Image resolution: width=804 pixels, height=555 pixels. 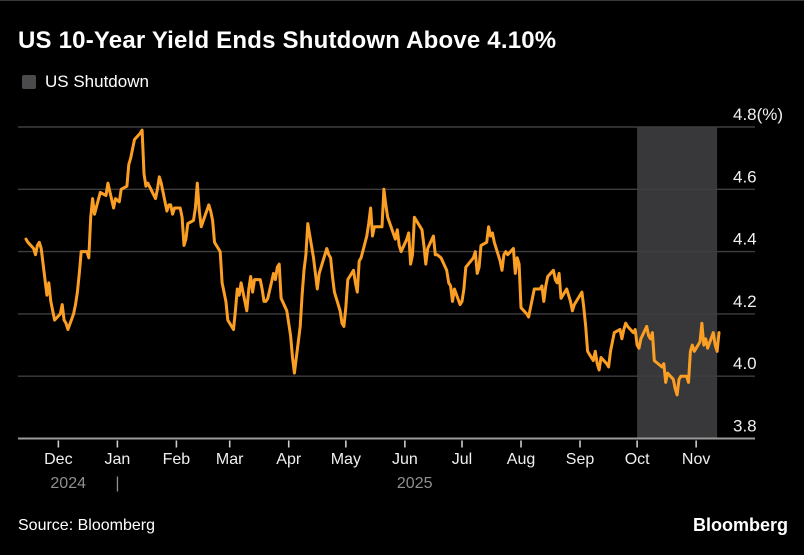 I want to click on y-axis-label: 4.6, so click(x=745, y=176).